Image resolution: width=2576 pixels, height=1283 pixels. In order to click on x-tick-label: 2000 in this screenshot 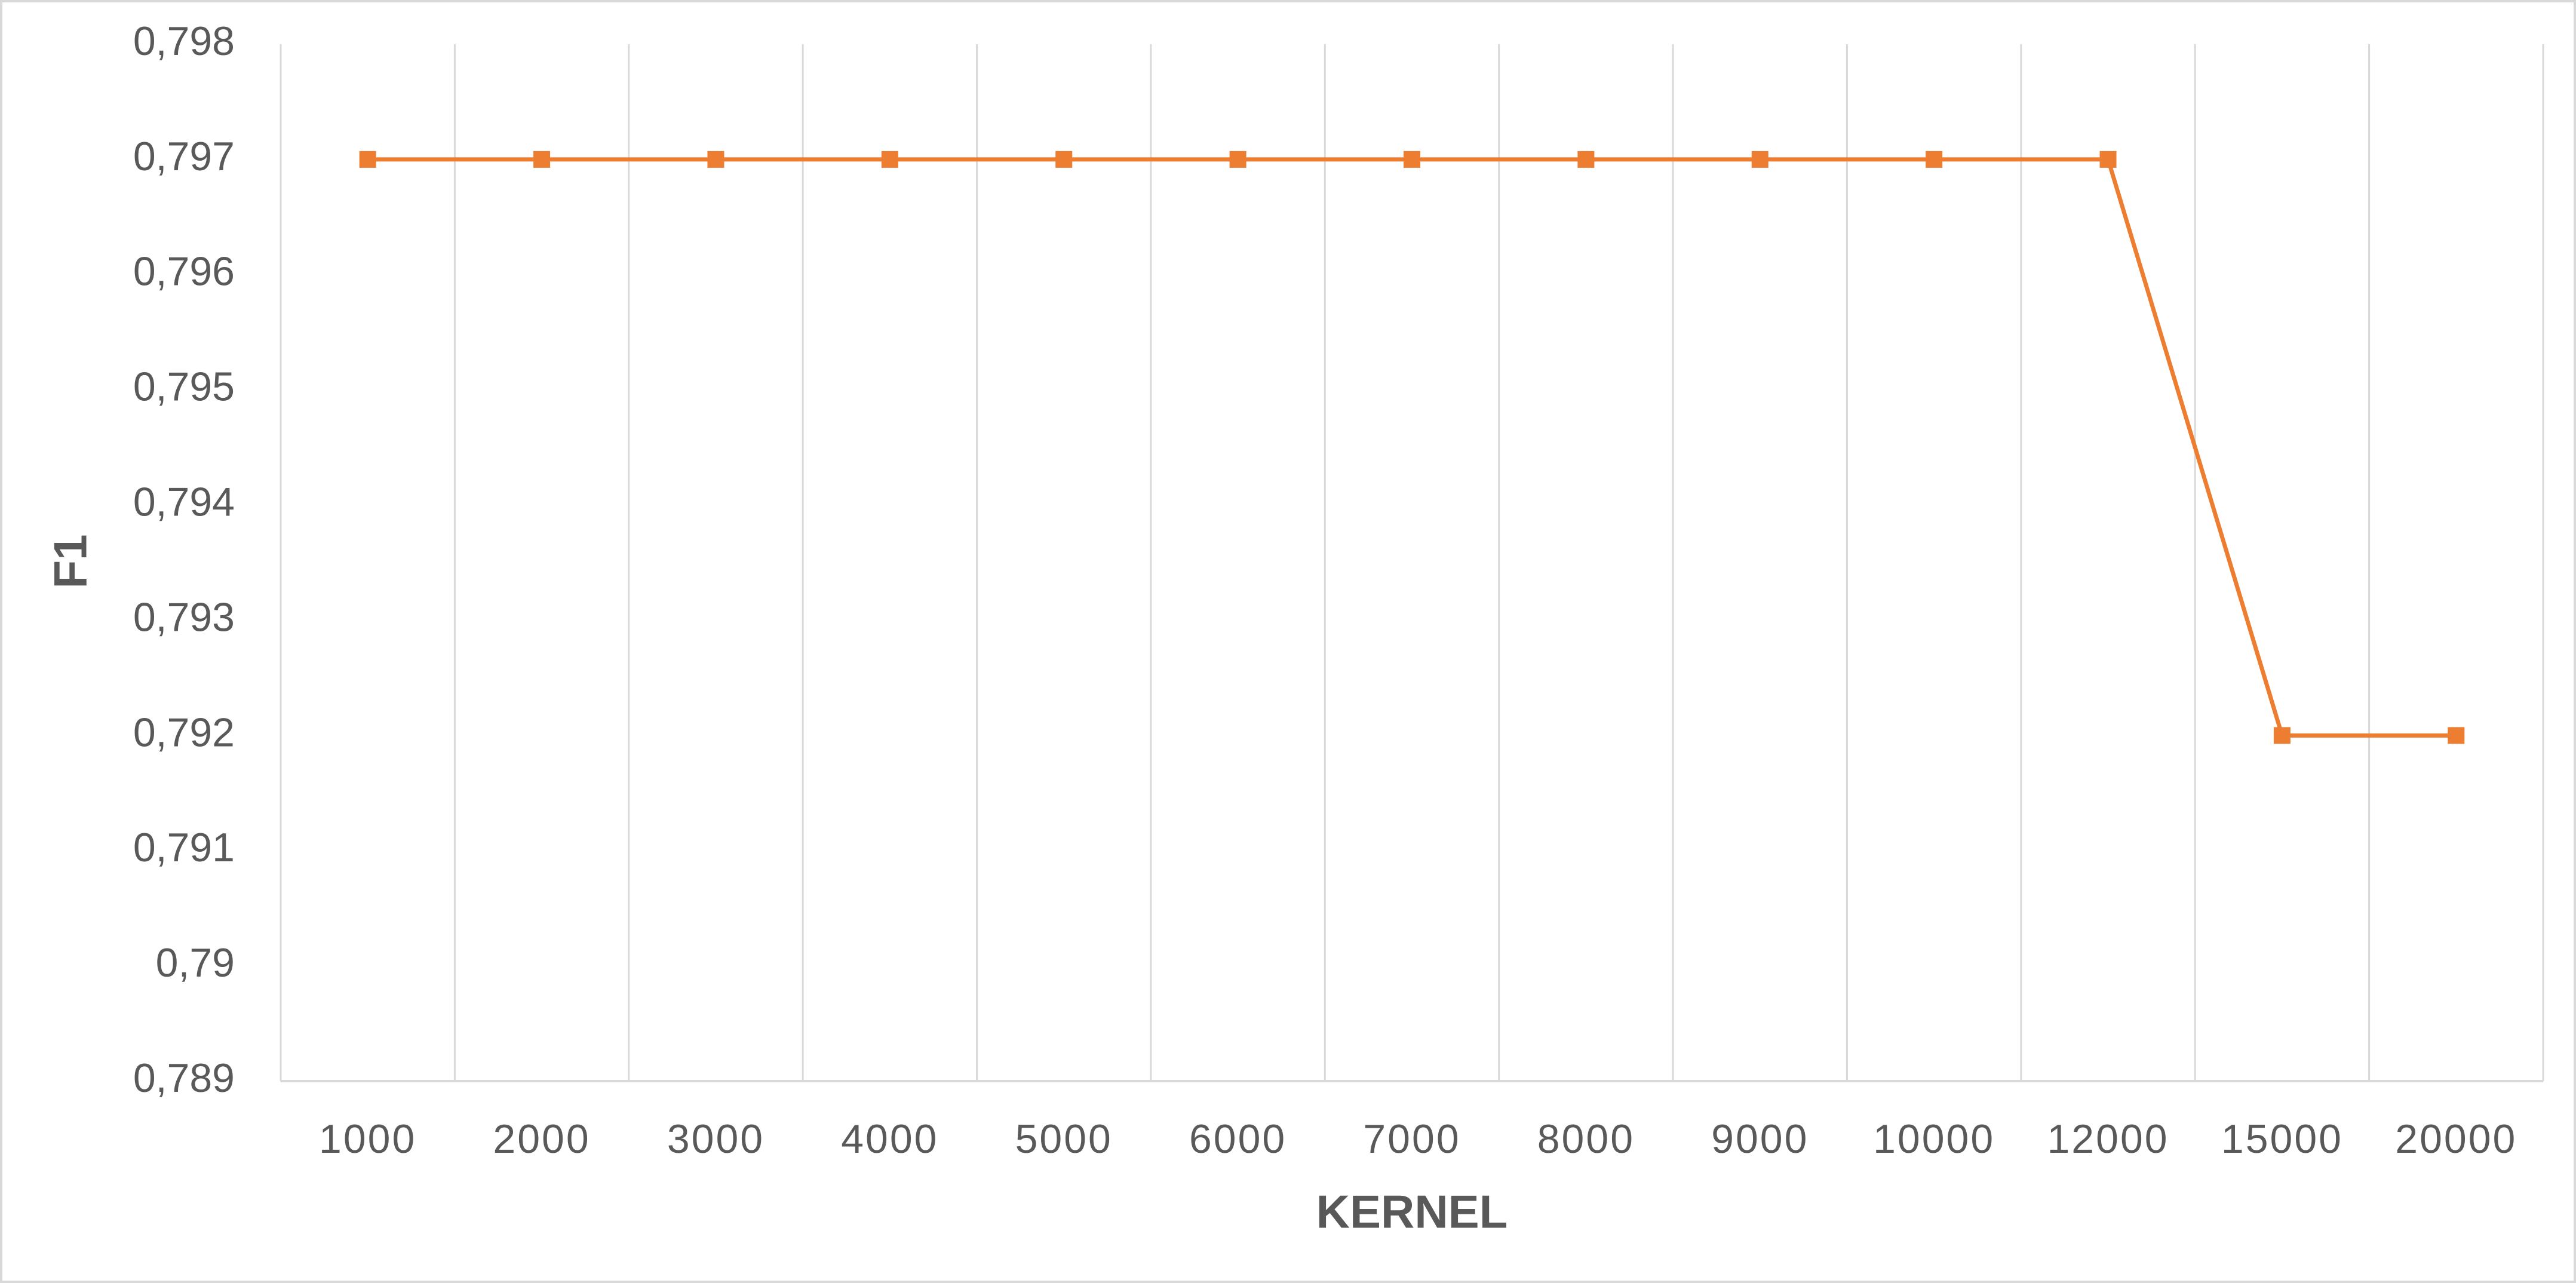, I will do `click(541, 1139)`.